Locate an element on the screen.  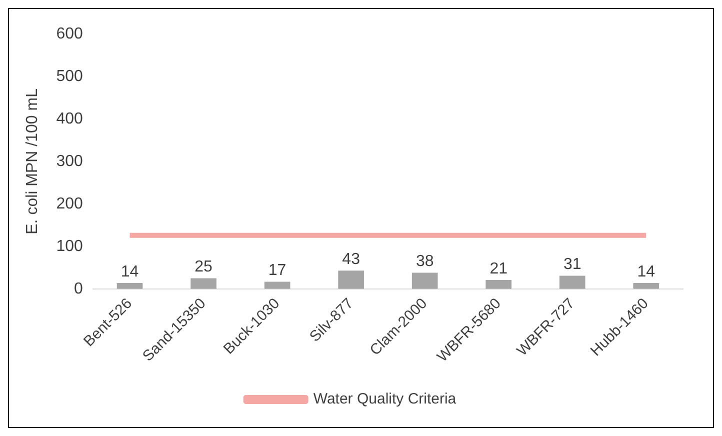
legend-label: Water Quality Criteria is located at coordinates (385, 399).